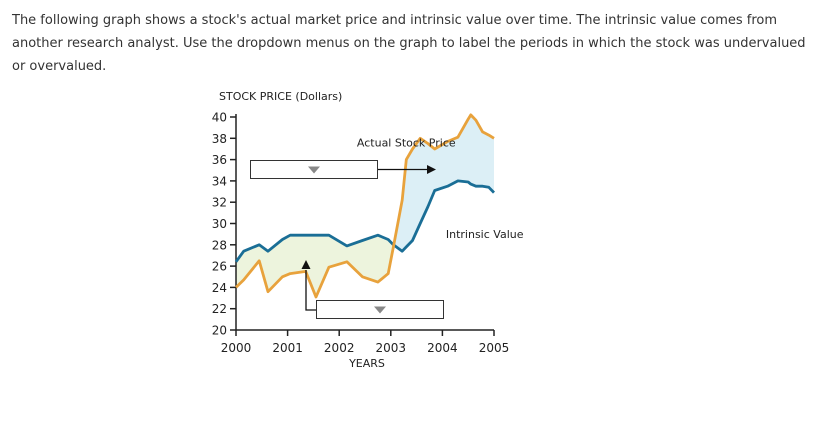 This screenshot has width=840, height=428. I want to click on dropdown-period-upper, so click(314, 169).